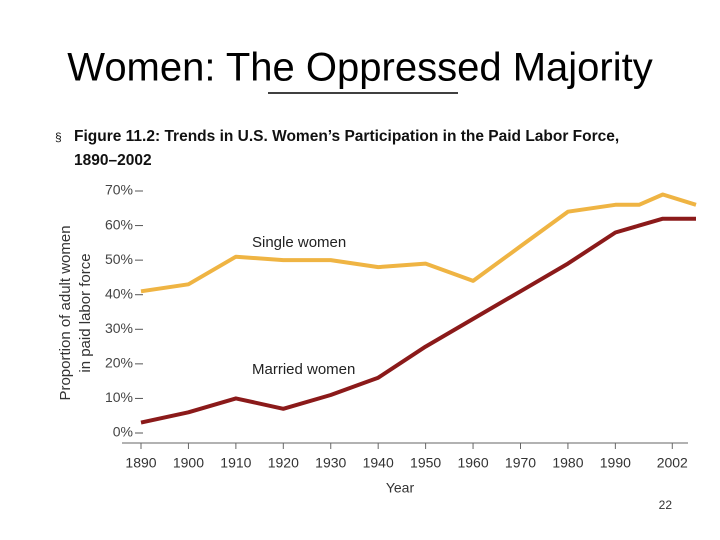  I want to click on x-tick-label: 1900, so click(188, 463).